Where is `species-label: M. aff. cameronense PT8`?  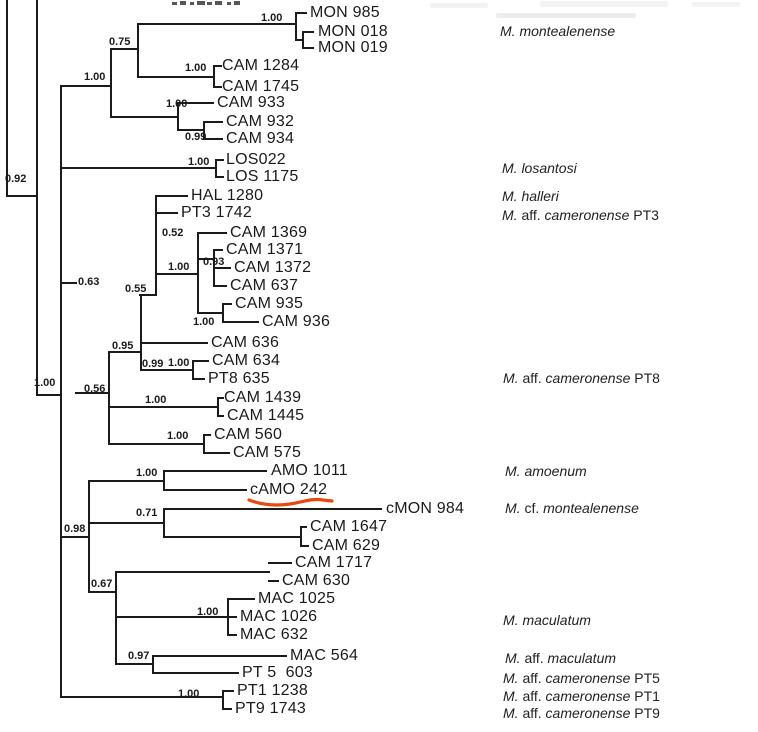 species-label: M. aff. cameronense PT8 is located at coordinates (581, 378).